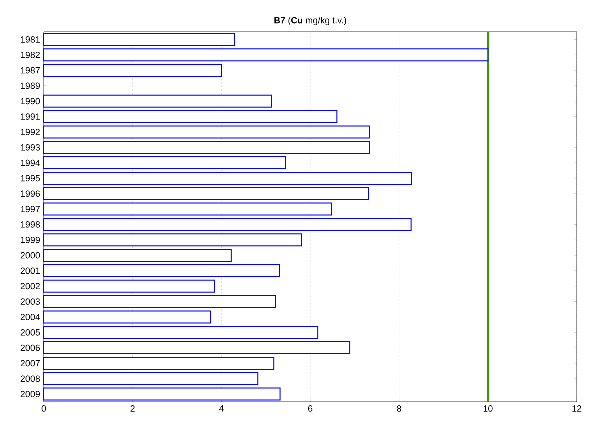 The height and width of the screenshot is (424, 591). I want to click on y-tick-label: 1996, so click(30, 194).